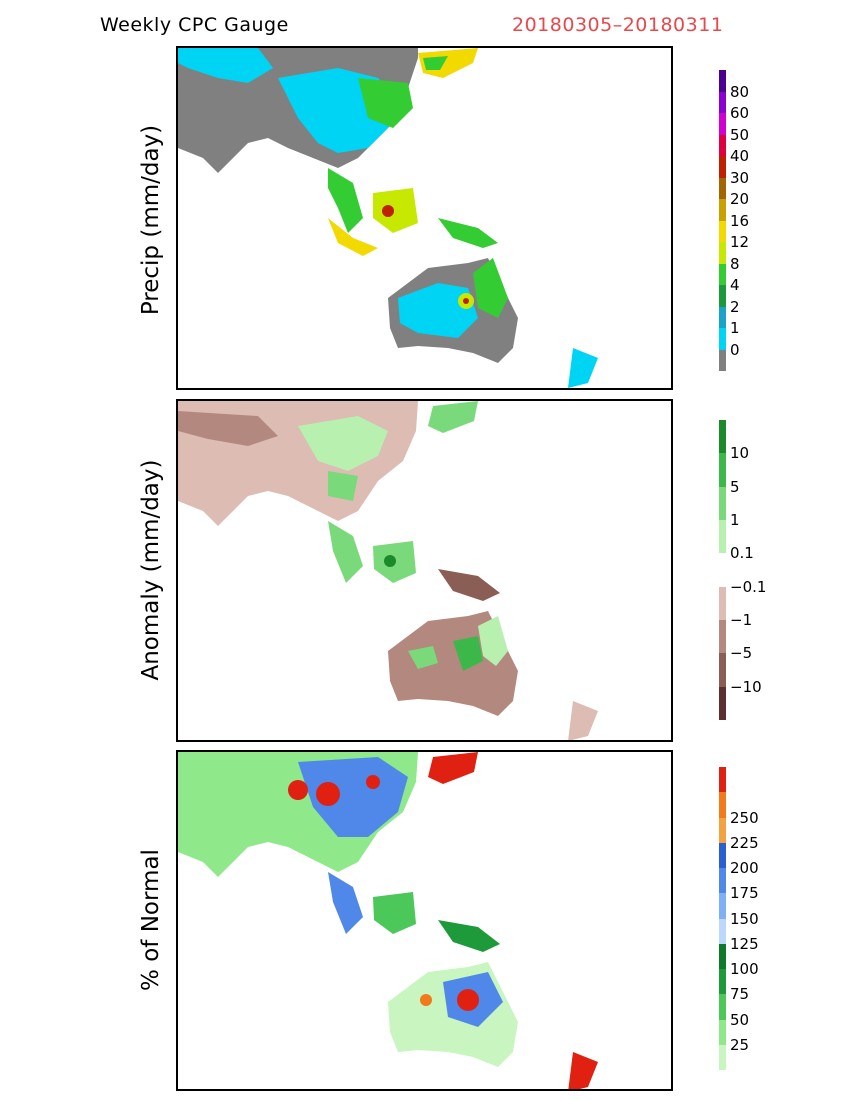  What do you see at coordinates (740, 199) in the screenshot?
I see `colorbar-tick-label: 20` at bounding box center [740, 199].